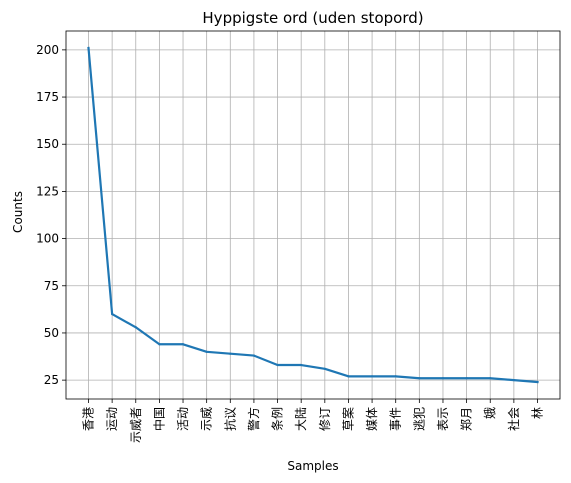 The image size is (571, 483). What do you see at coordinates (372, 419) in the screenshot?
I see `x-tick-label: 媒体` at bounding box center [372, 419].